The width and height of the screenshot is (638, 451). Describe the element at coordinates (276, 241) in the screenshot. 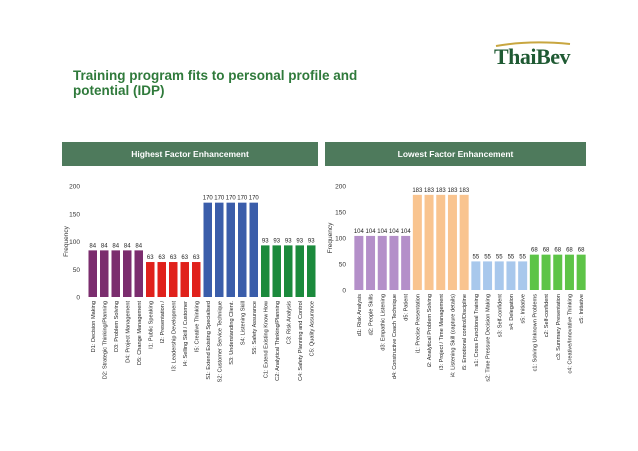

I see `chart0-data-label-16: 93` at that location.